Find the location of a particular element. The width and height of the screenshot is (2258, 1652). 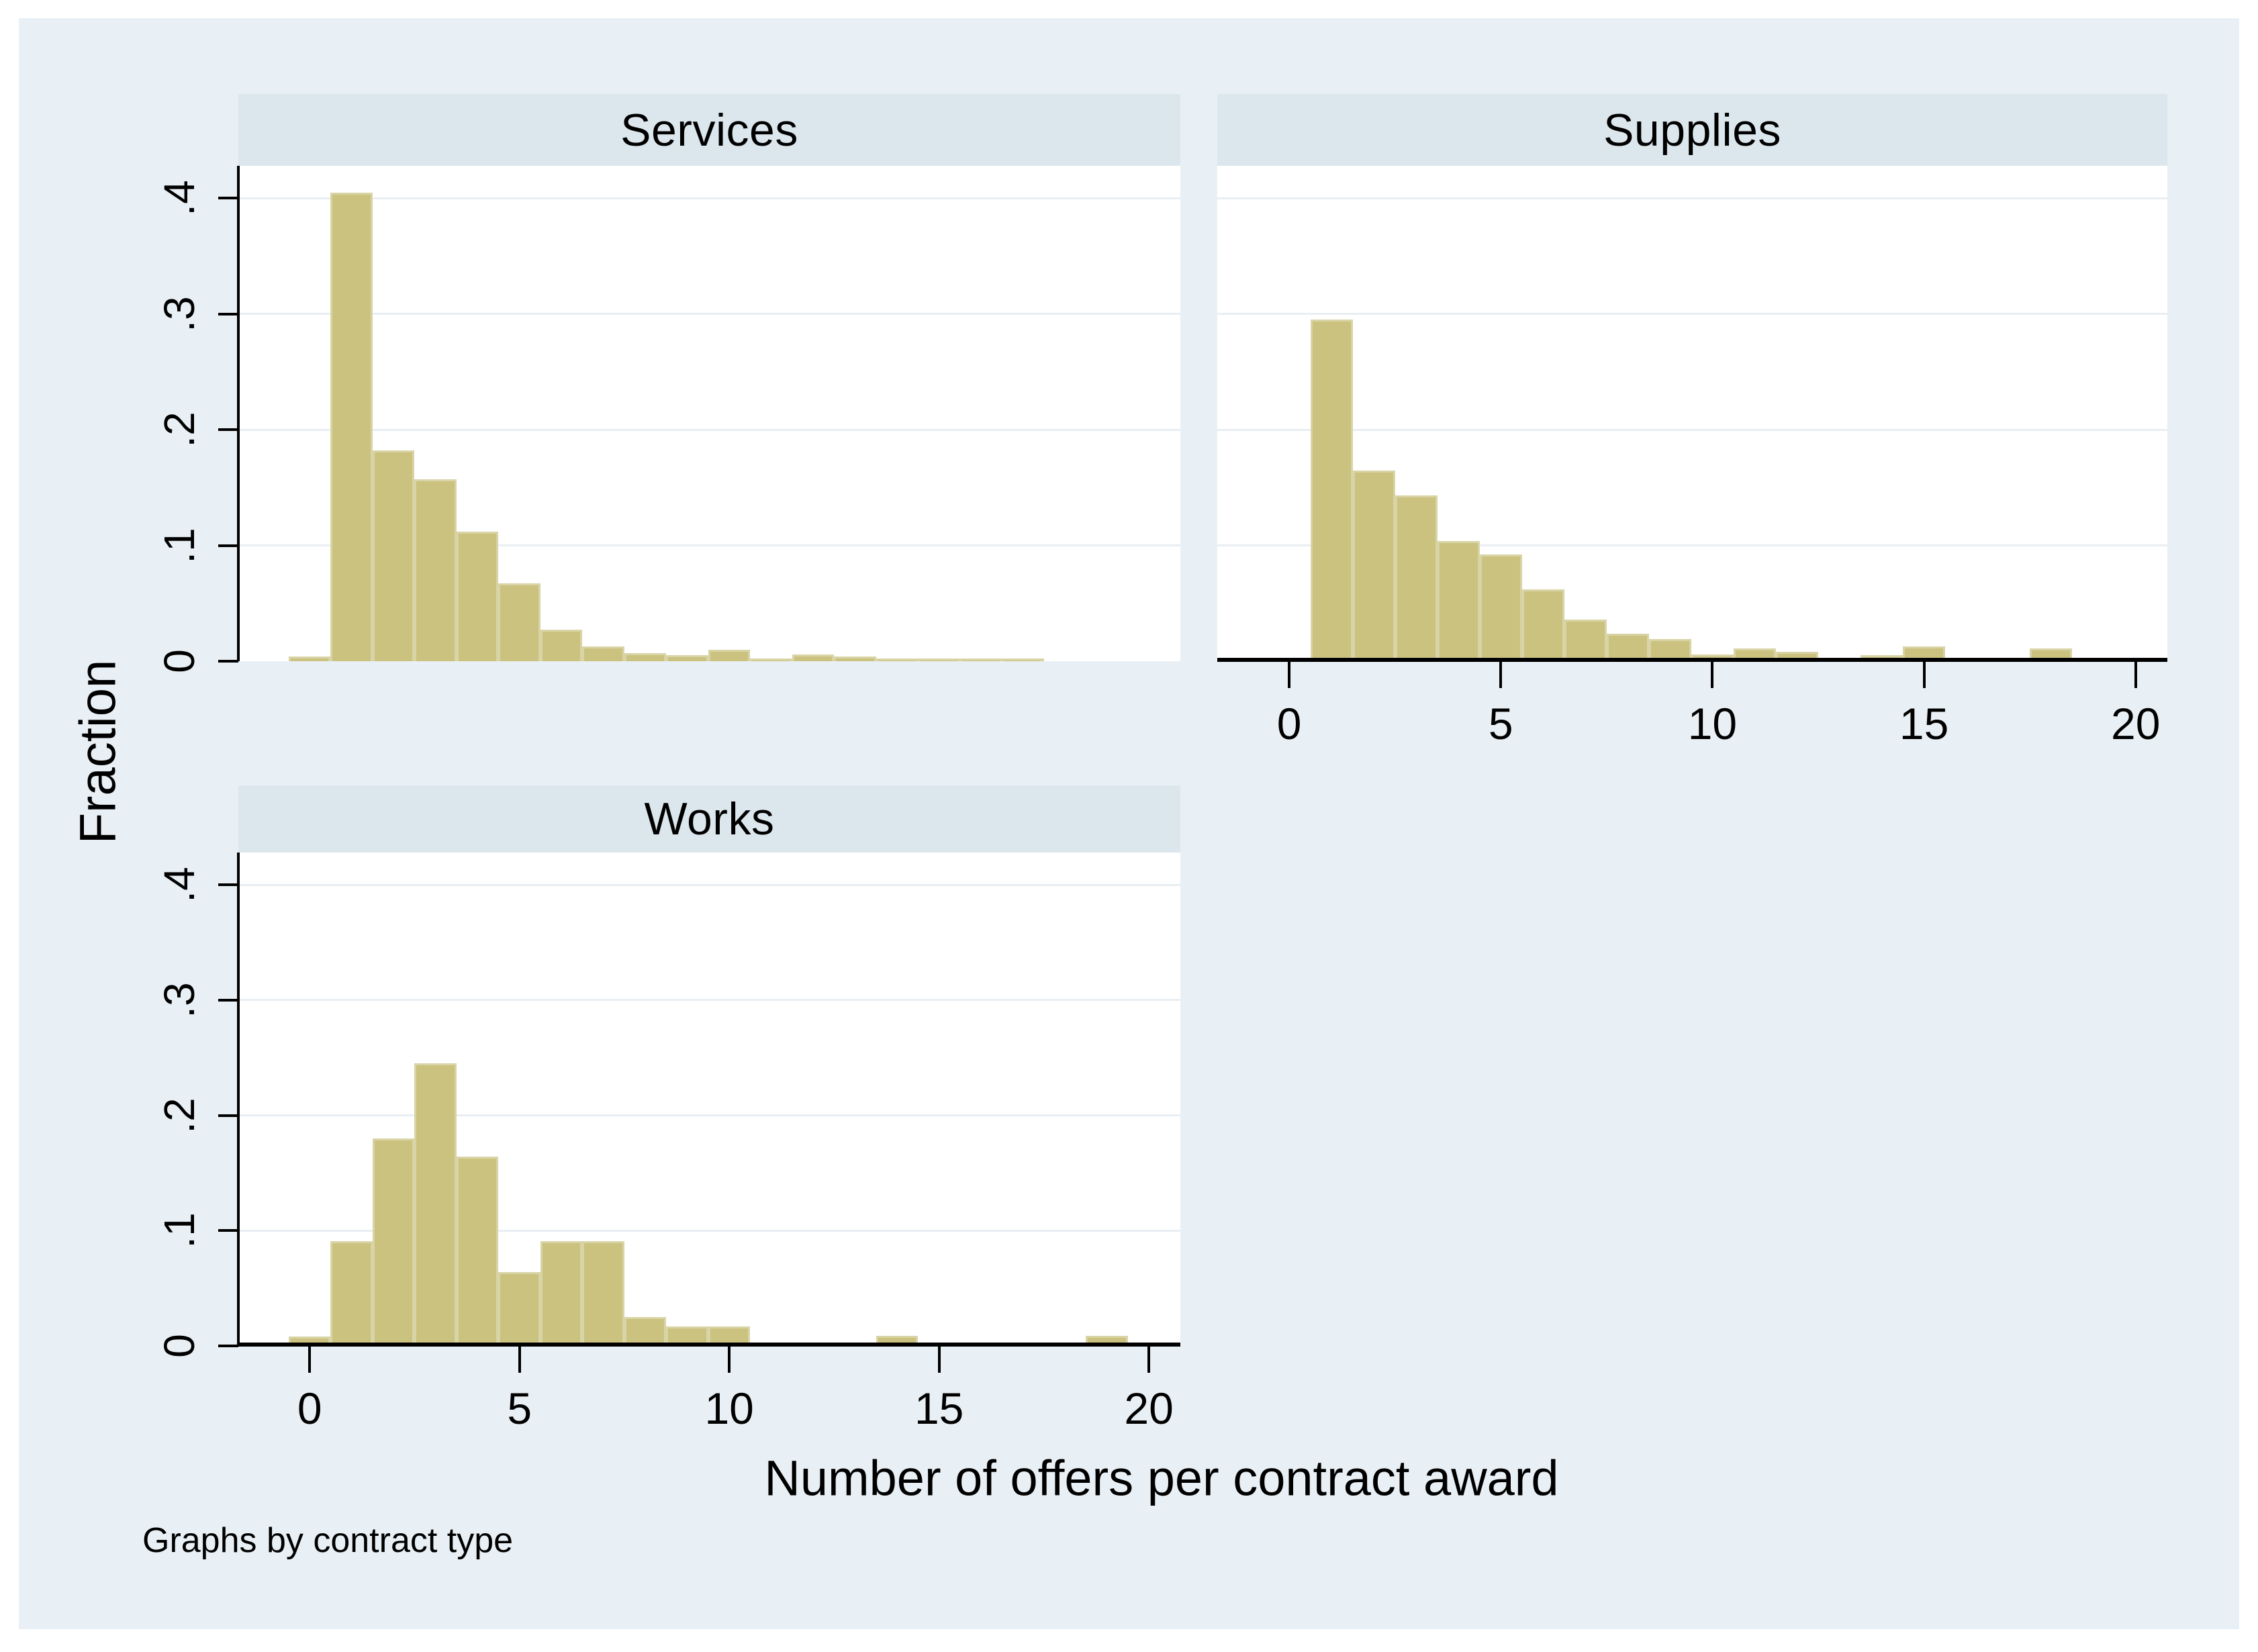

x-axis-line is located at coordinates (709, 1345).